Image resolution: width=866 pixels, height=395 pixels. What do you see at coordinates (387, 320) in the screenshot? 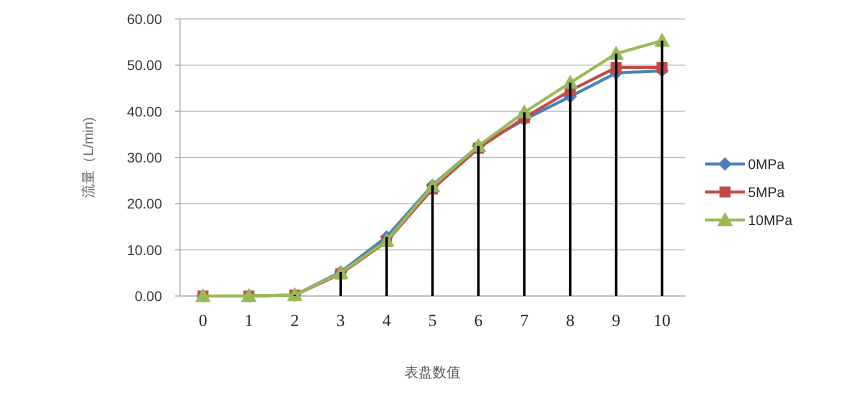
I see `x-tick-label: 4` at bounding box center [387, 320].